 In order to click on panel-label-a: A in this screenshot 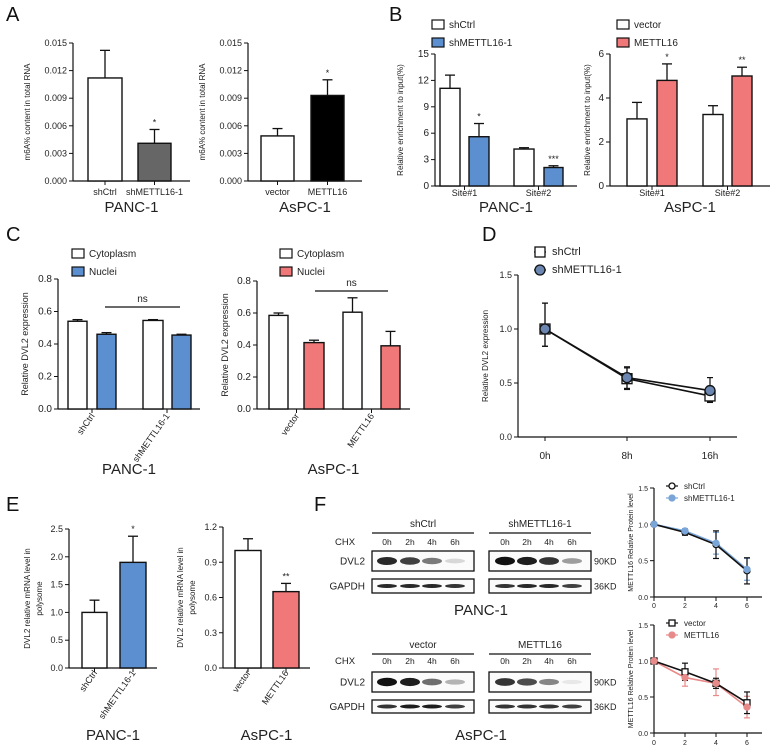, I will do `click(13, 15)`.